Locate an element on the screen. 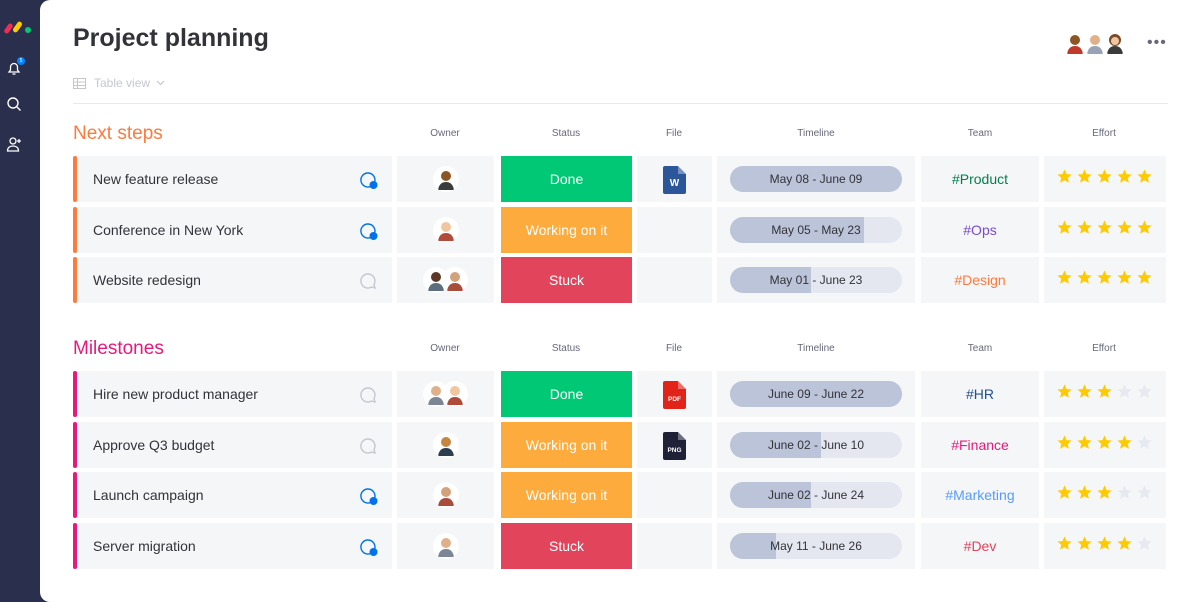 The image size is (1188, 602). item-name: New feature release is located at coordinates (156, 179).